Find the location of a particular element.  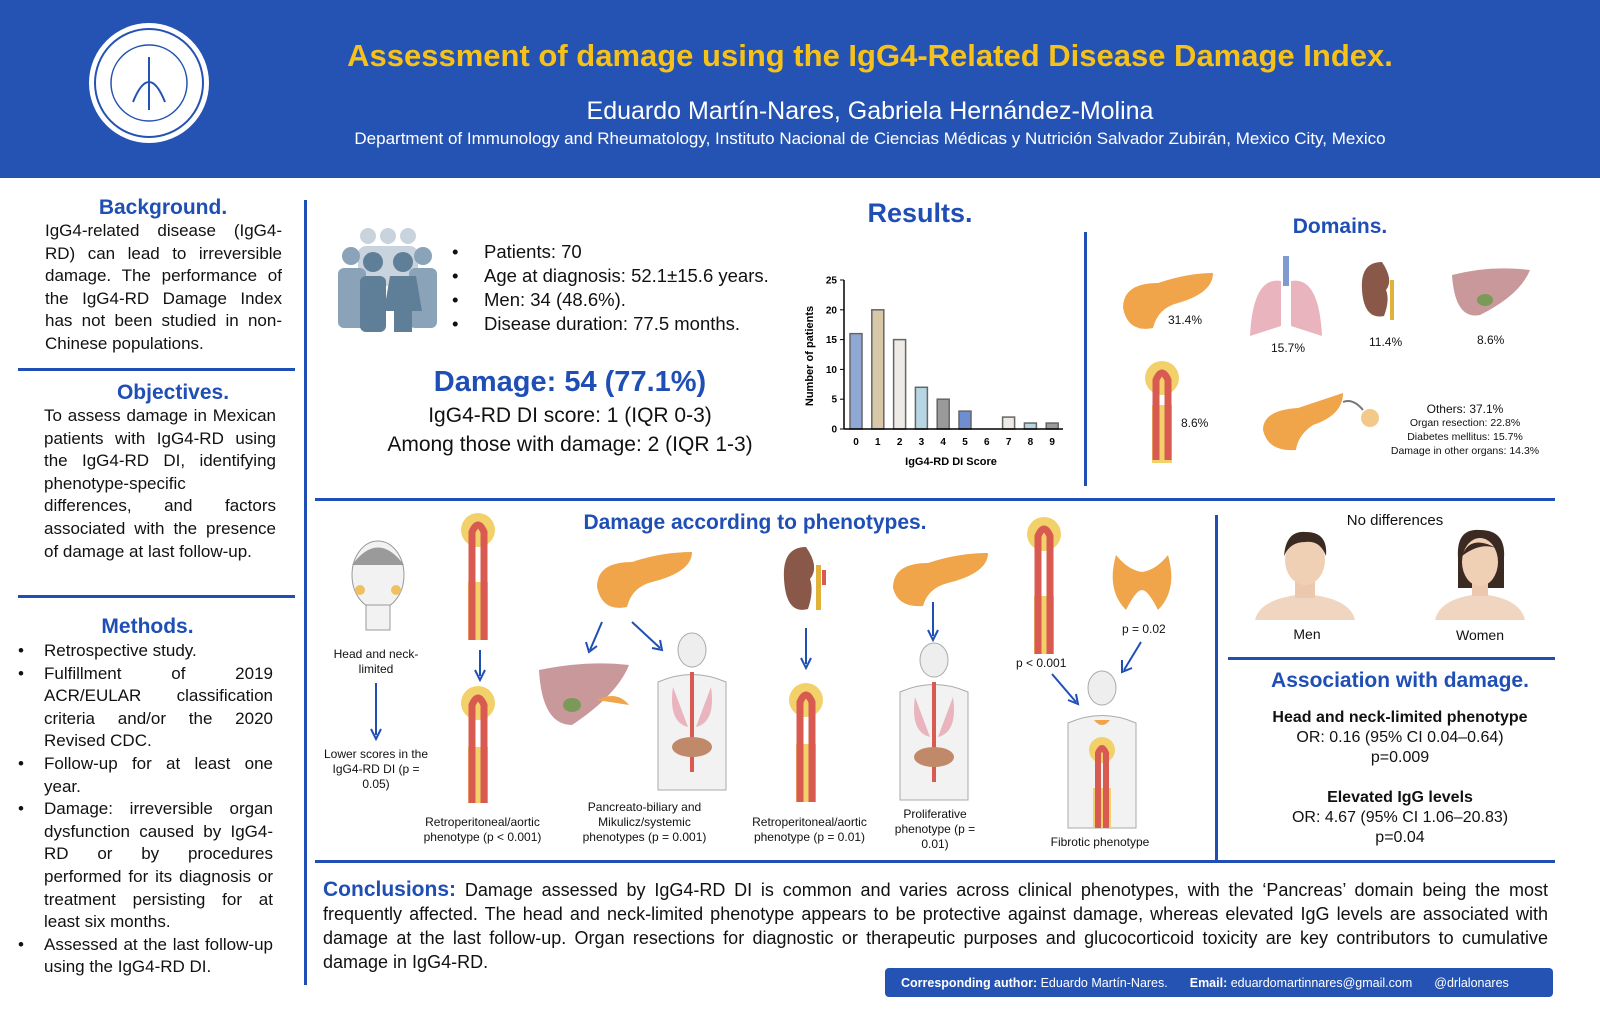

fibrotic-body-icon is located at coordinates (1102, 749).